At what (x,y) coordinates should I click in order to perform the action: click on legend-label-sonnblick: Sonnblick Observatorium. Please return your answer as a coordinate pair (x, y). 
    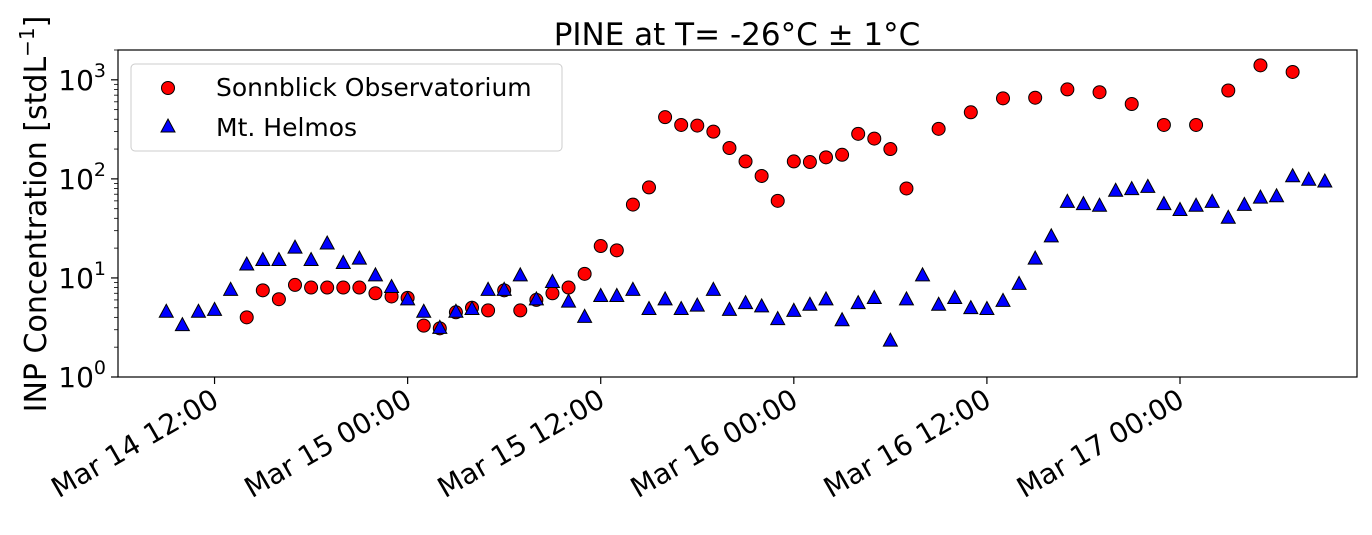
    Looking at the image, I should click on (374, 87).